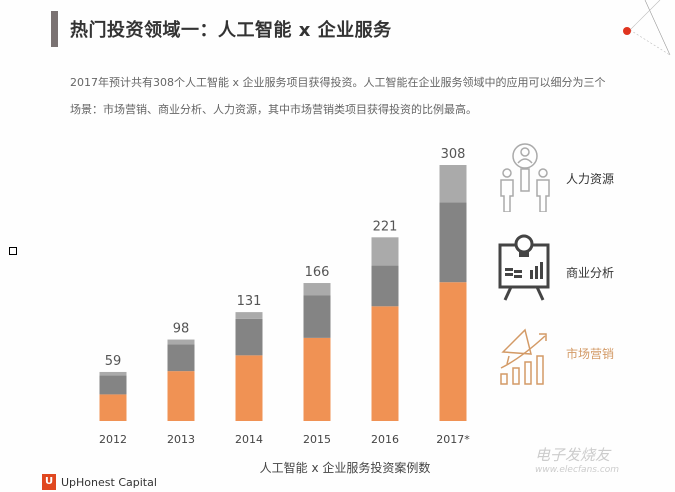 The image size is (675, 492). Describe the element at coordinates (317, 439) in the screenshot. I see `x-tick-label: 2015` at that location.